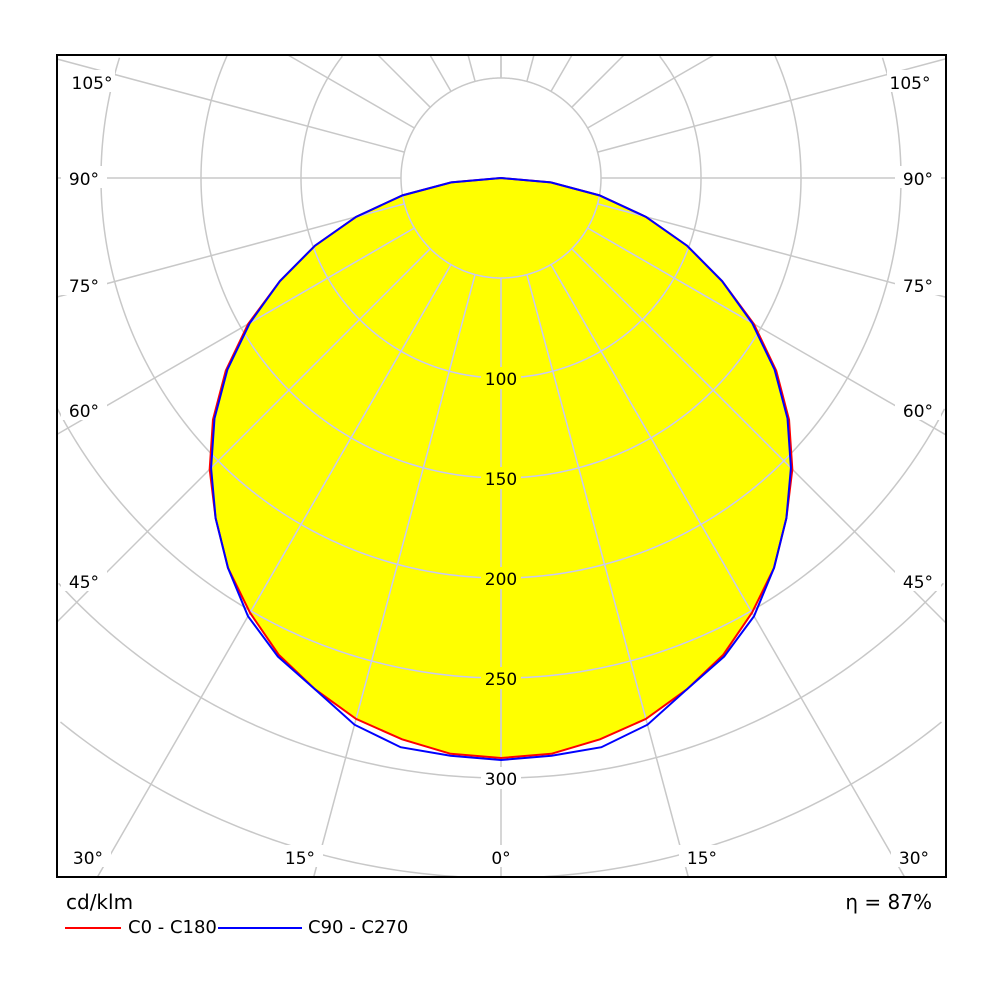 The image size is (1000, 1000). Describe the element at coordinates (501, 580) in the screenshot. I see `radial-tick-label: 200` at that location.